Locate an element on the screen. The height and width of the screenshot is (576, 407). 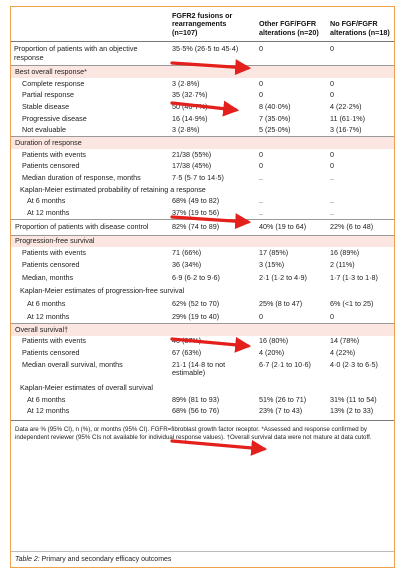
table-row: Partial response 35 (32·7%) 0 0 is located at coordinates (202, 96).